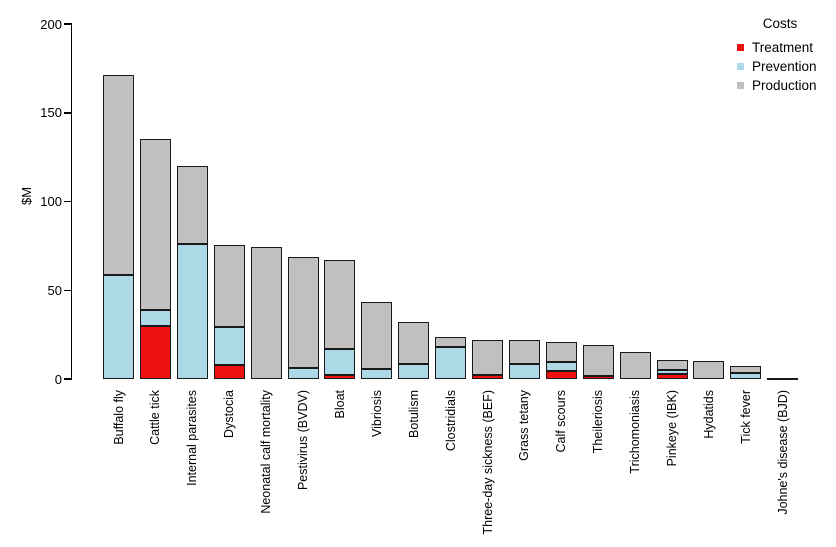 This screenshot has height=547, width=836. I want to click on x-tick-label: Botulism, so click(413, 414).